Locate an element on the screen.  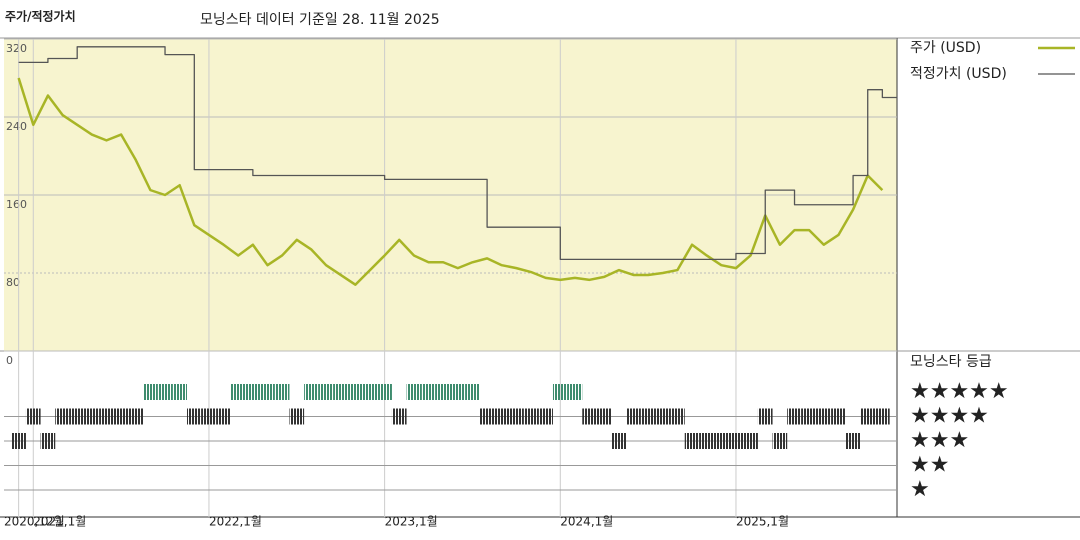
y-tick-label: 160 is located at coordinates (16, 204).